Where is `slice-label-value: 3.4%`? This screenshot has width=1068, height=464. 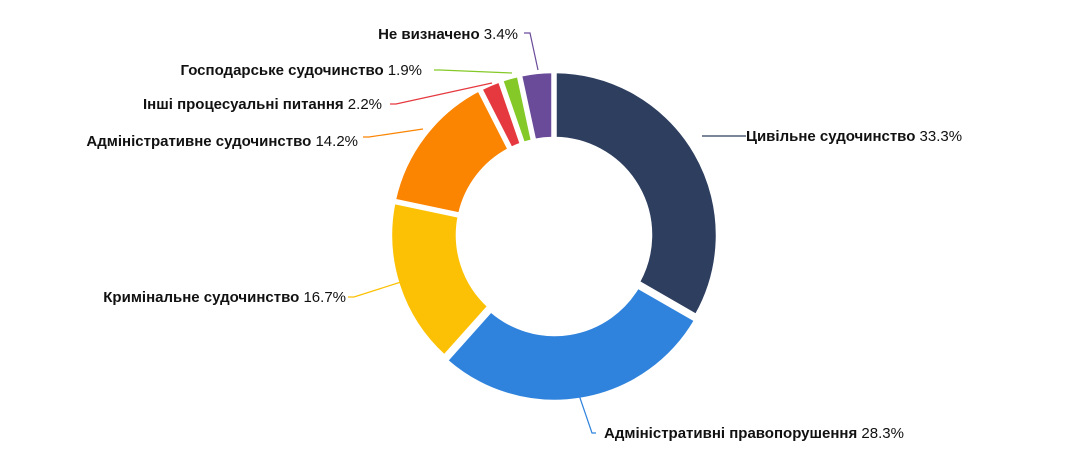 slice-label-value: 3.4% is located at coordinates (499, 34).